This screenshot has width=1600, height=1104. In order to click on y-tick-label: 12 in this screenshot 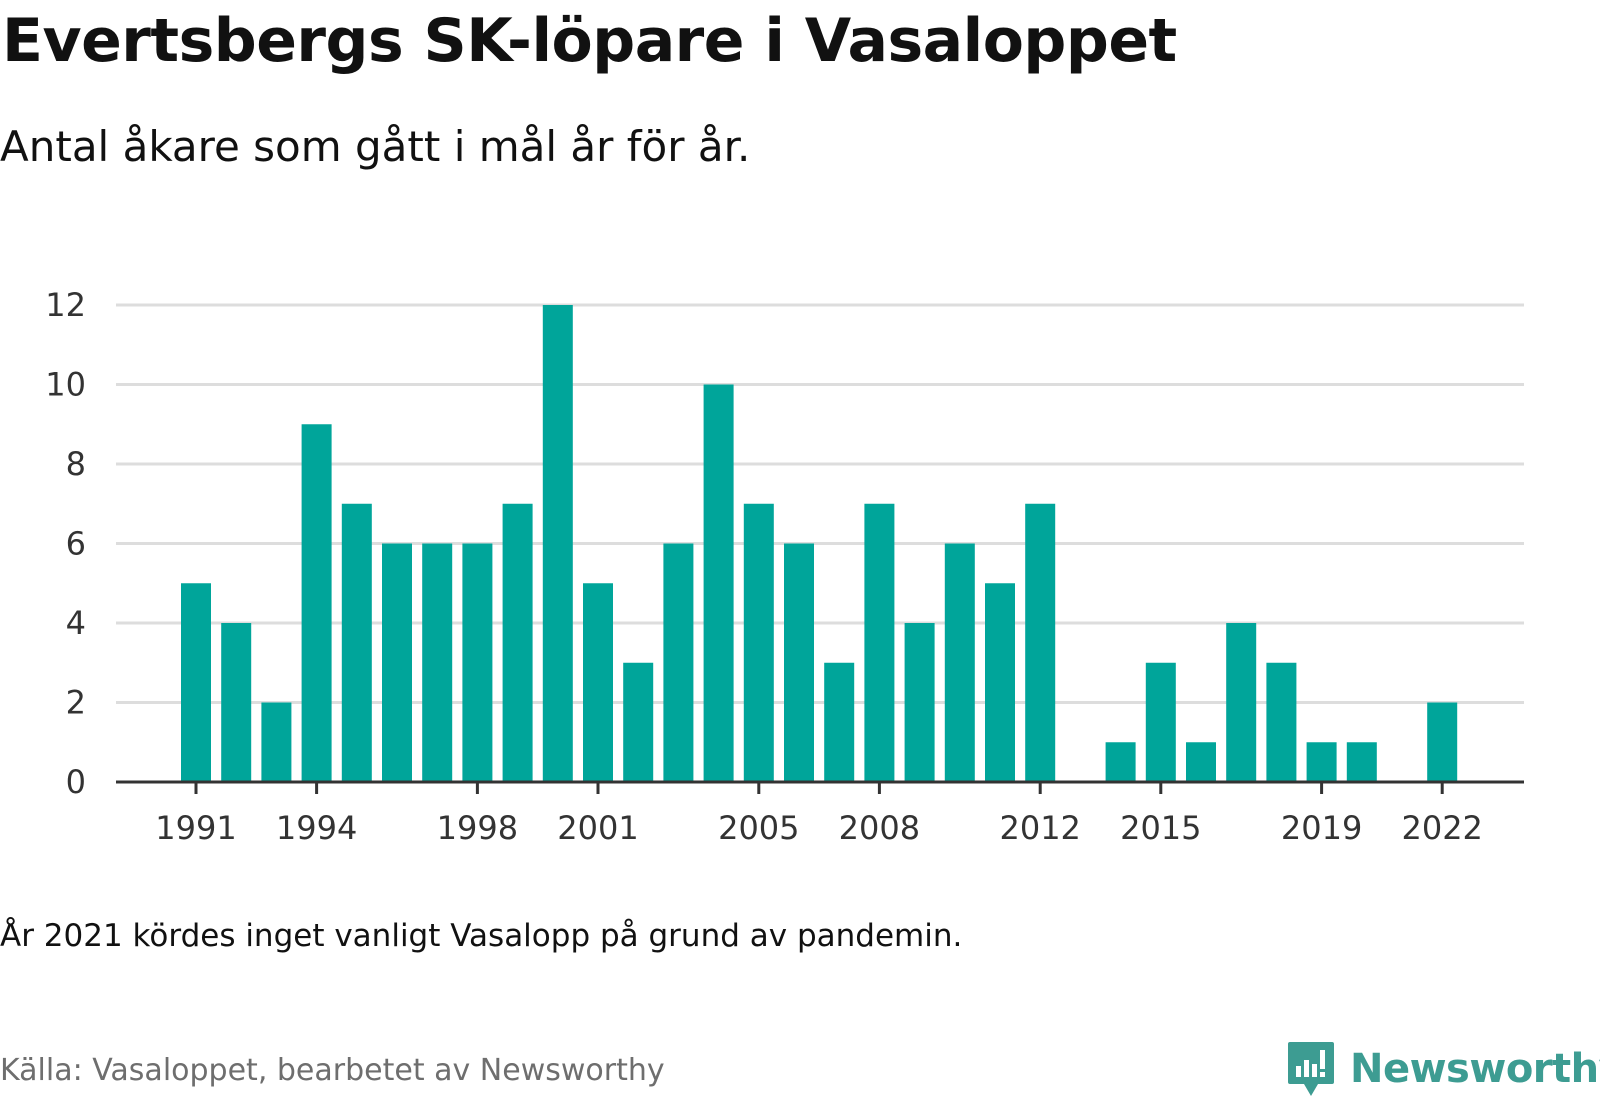, I will do `click(65, 305)`.